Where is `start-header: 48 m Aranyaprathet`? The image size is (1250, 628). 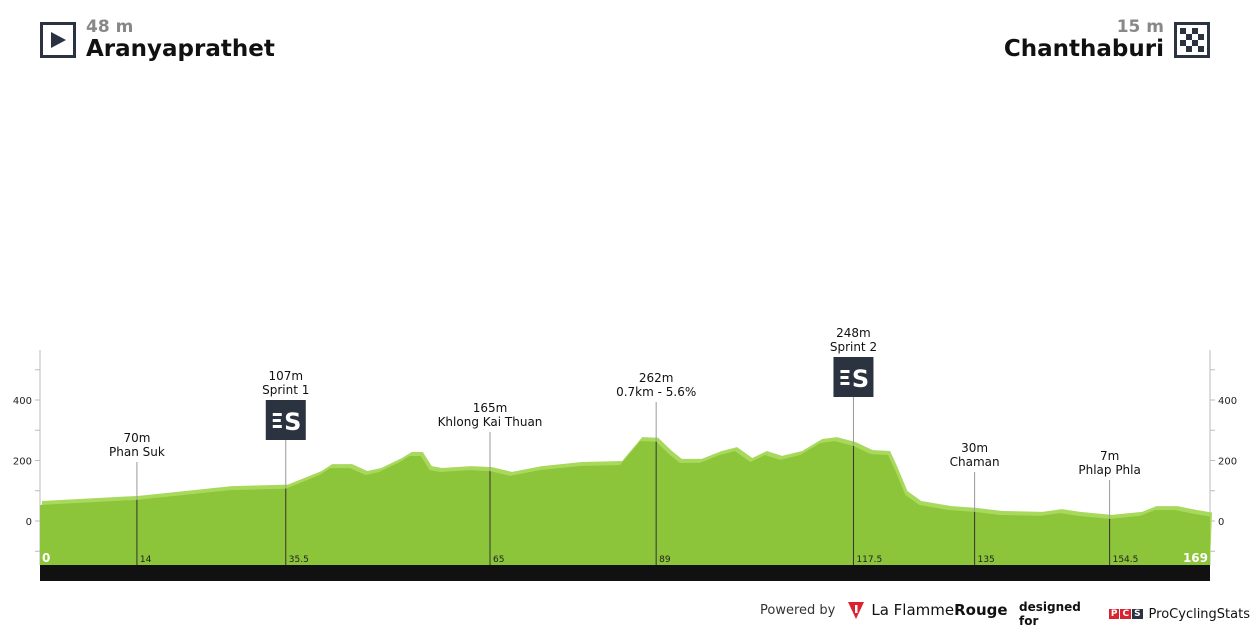
start-header: 48 m Aranyaprathet is located at coordinates (157, 40).